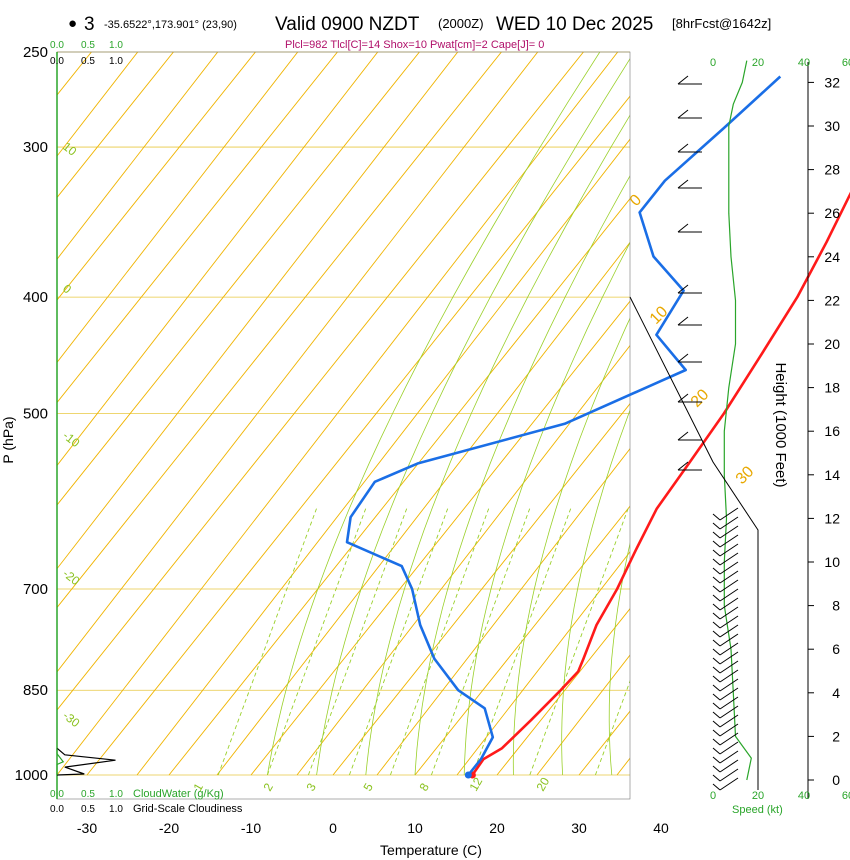 The image size is (850, 860). I want to click on cloudiness-label: Grid-Scale Cloudiness, so click(188, 809).